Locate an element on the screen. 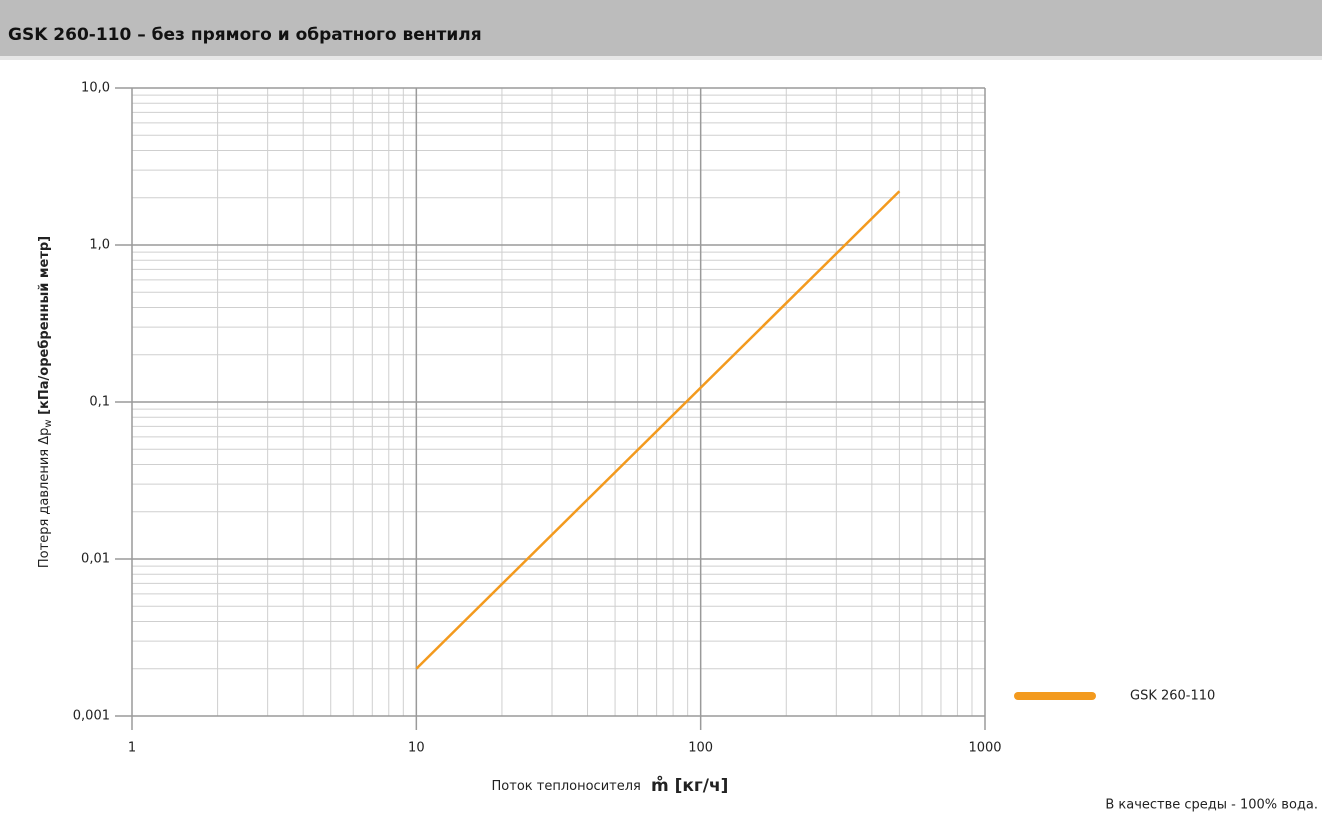 This screenshot has width=1322, height=824. y-label-sub: w is located at coordinates (48, 423).